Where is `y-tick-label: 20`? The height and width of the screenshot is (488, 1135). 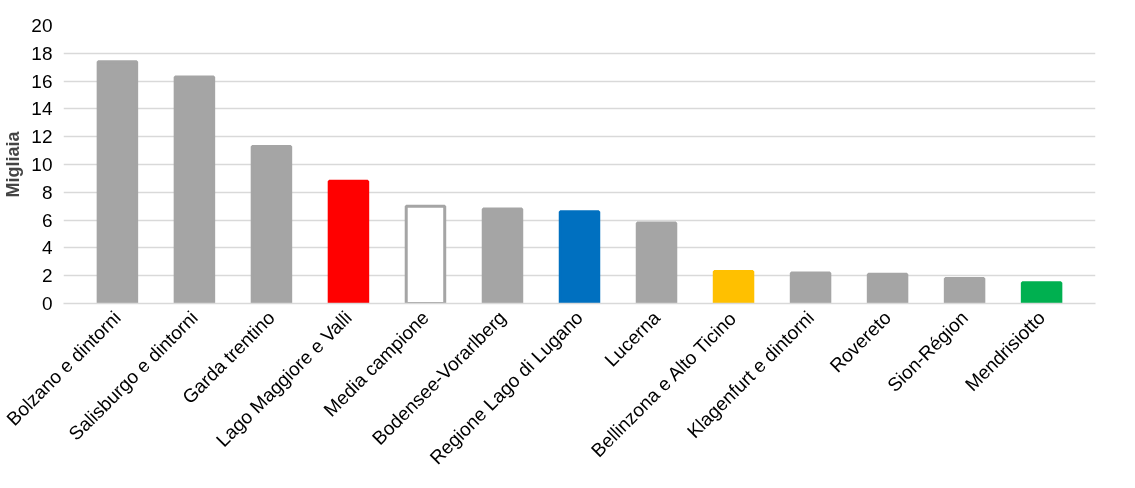 y-tick-label: 20 is located at coordinates (42, 25).